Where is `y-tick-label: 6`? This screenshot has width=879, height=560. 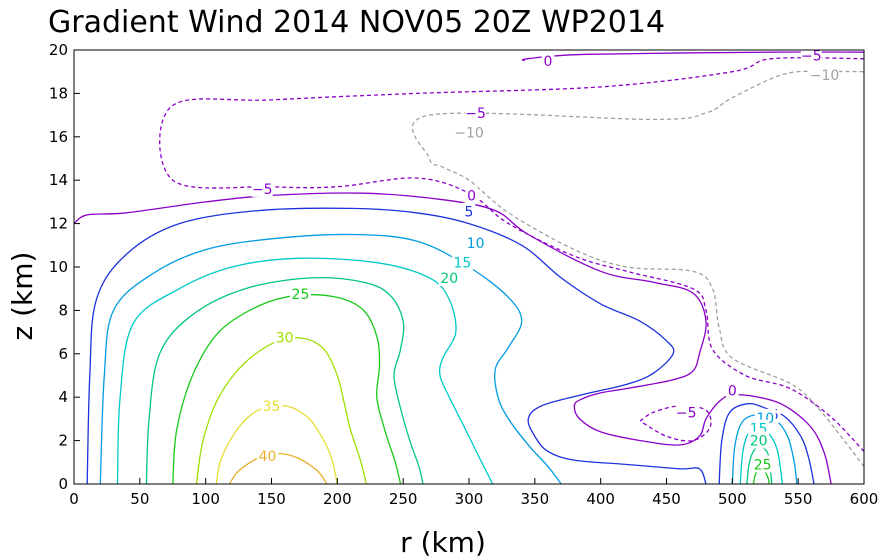 y-tick-label: 6 is located at coordinates (63, 354).